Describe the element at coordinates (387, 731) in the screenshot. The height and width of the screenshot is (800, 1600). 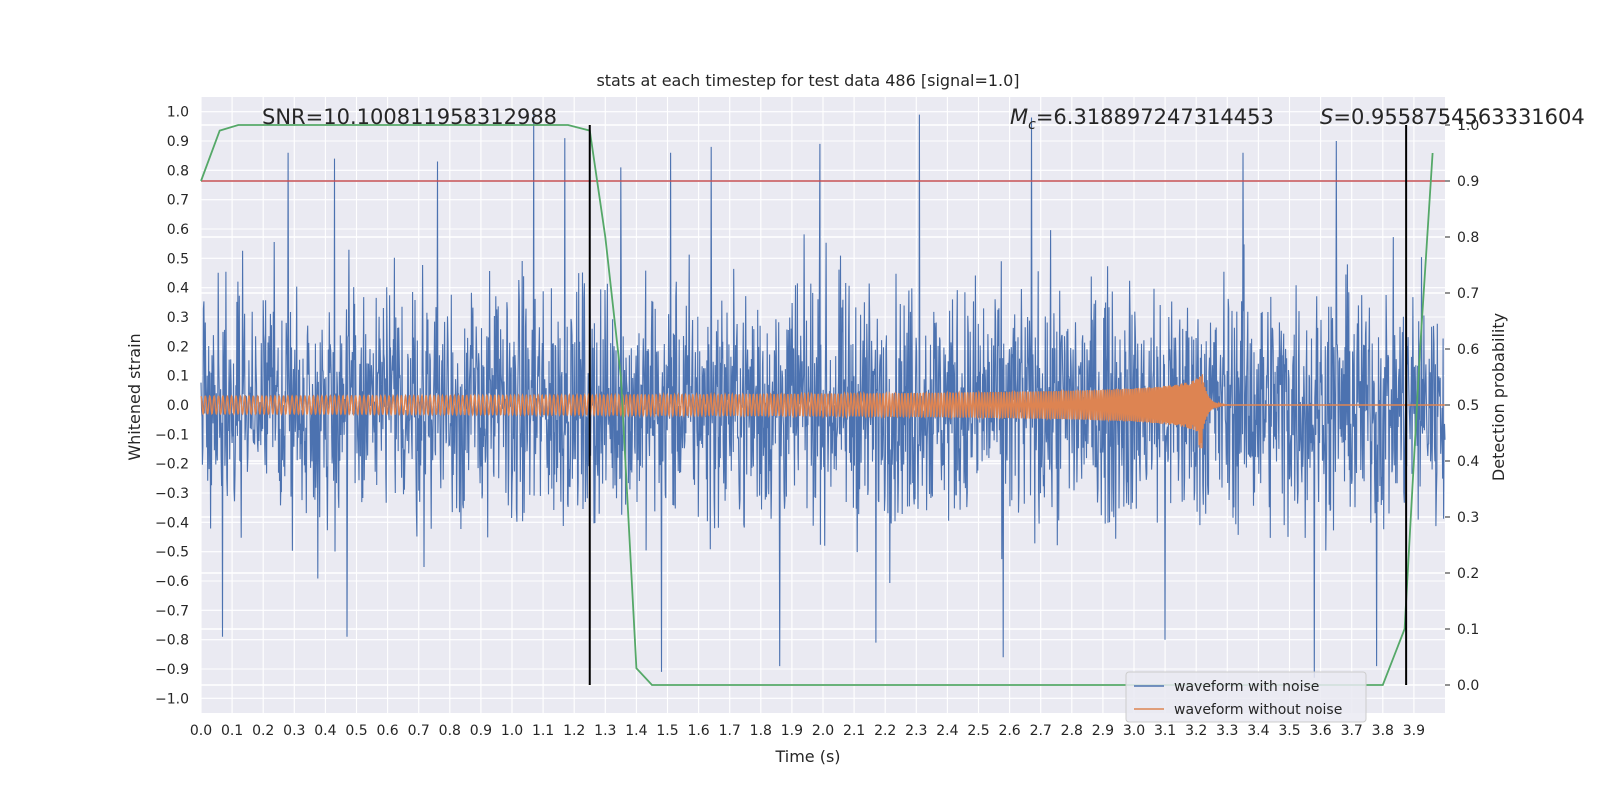
I see `x-tick-label: 0.6` at that location.